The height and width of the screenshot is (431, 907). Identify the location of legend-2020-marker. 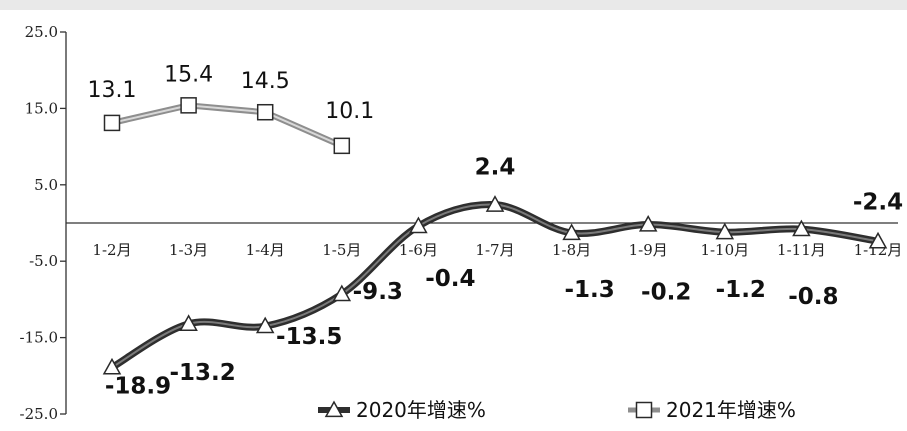
(334, 409).